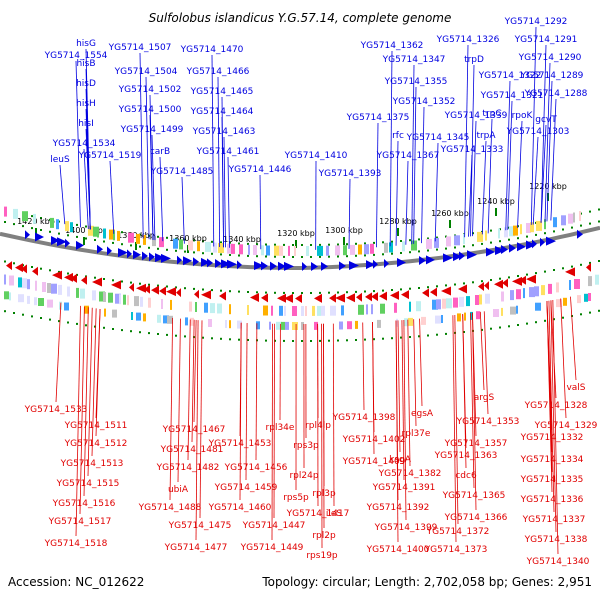 The height and width of the screenshot is (600, 600). Describe the element at coordinates (496, 201) in the screenshot. I see `scale-label: 1240 kbp` at that location.